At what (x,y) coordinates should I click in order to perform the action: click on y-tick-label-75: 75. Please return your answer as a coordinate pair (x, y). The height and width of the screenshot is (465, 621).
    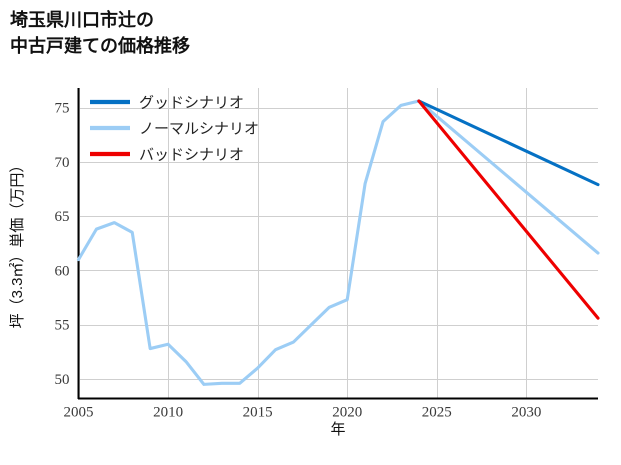
    Looking at the image, I should click on (62, 109).